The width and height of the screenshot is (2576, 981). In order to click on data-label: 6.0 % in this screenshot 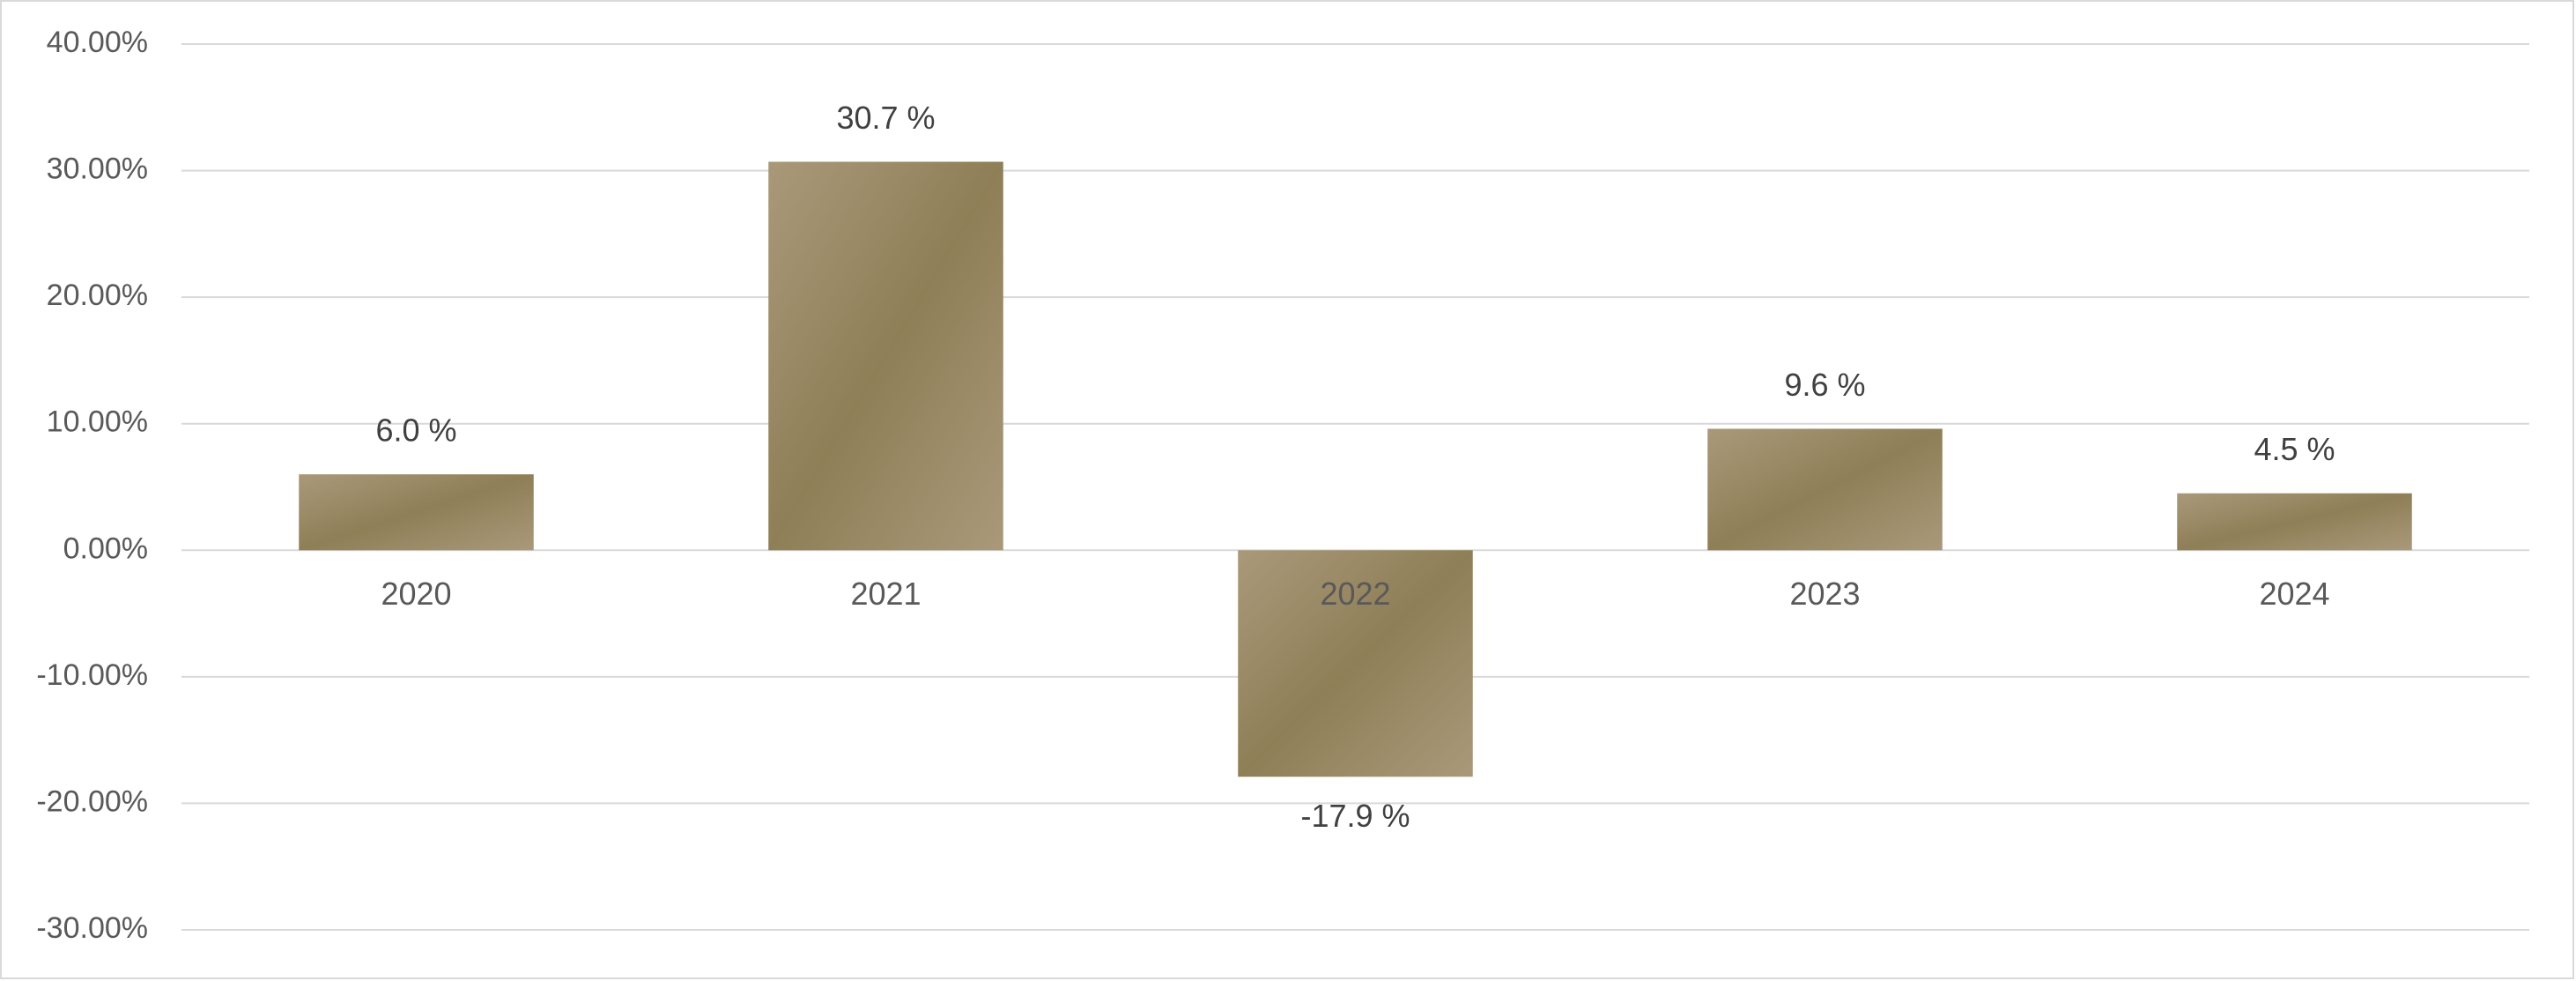, I will do `click(416, 430)`.